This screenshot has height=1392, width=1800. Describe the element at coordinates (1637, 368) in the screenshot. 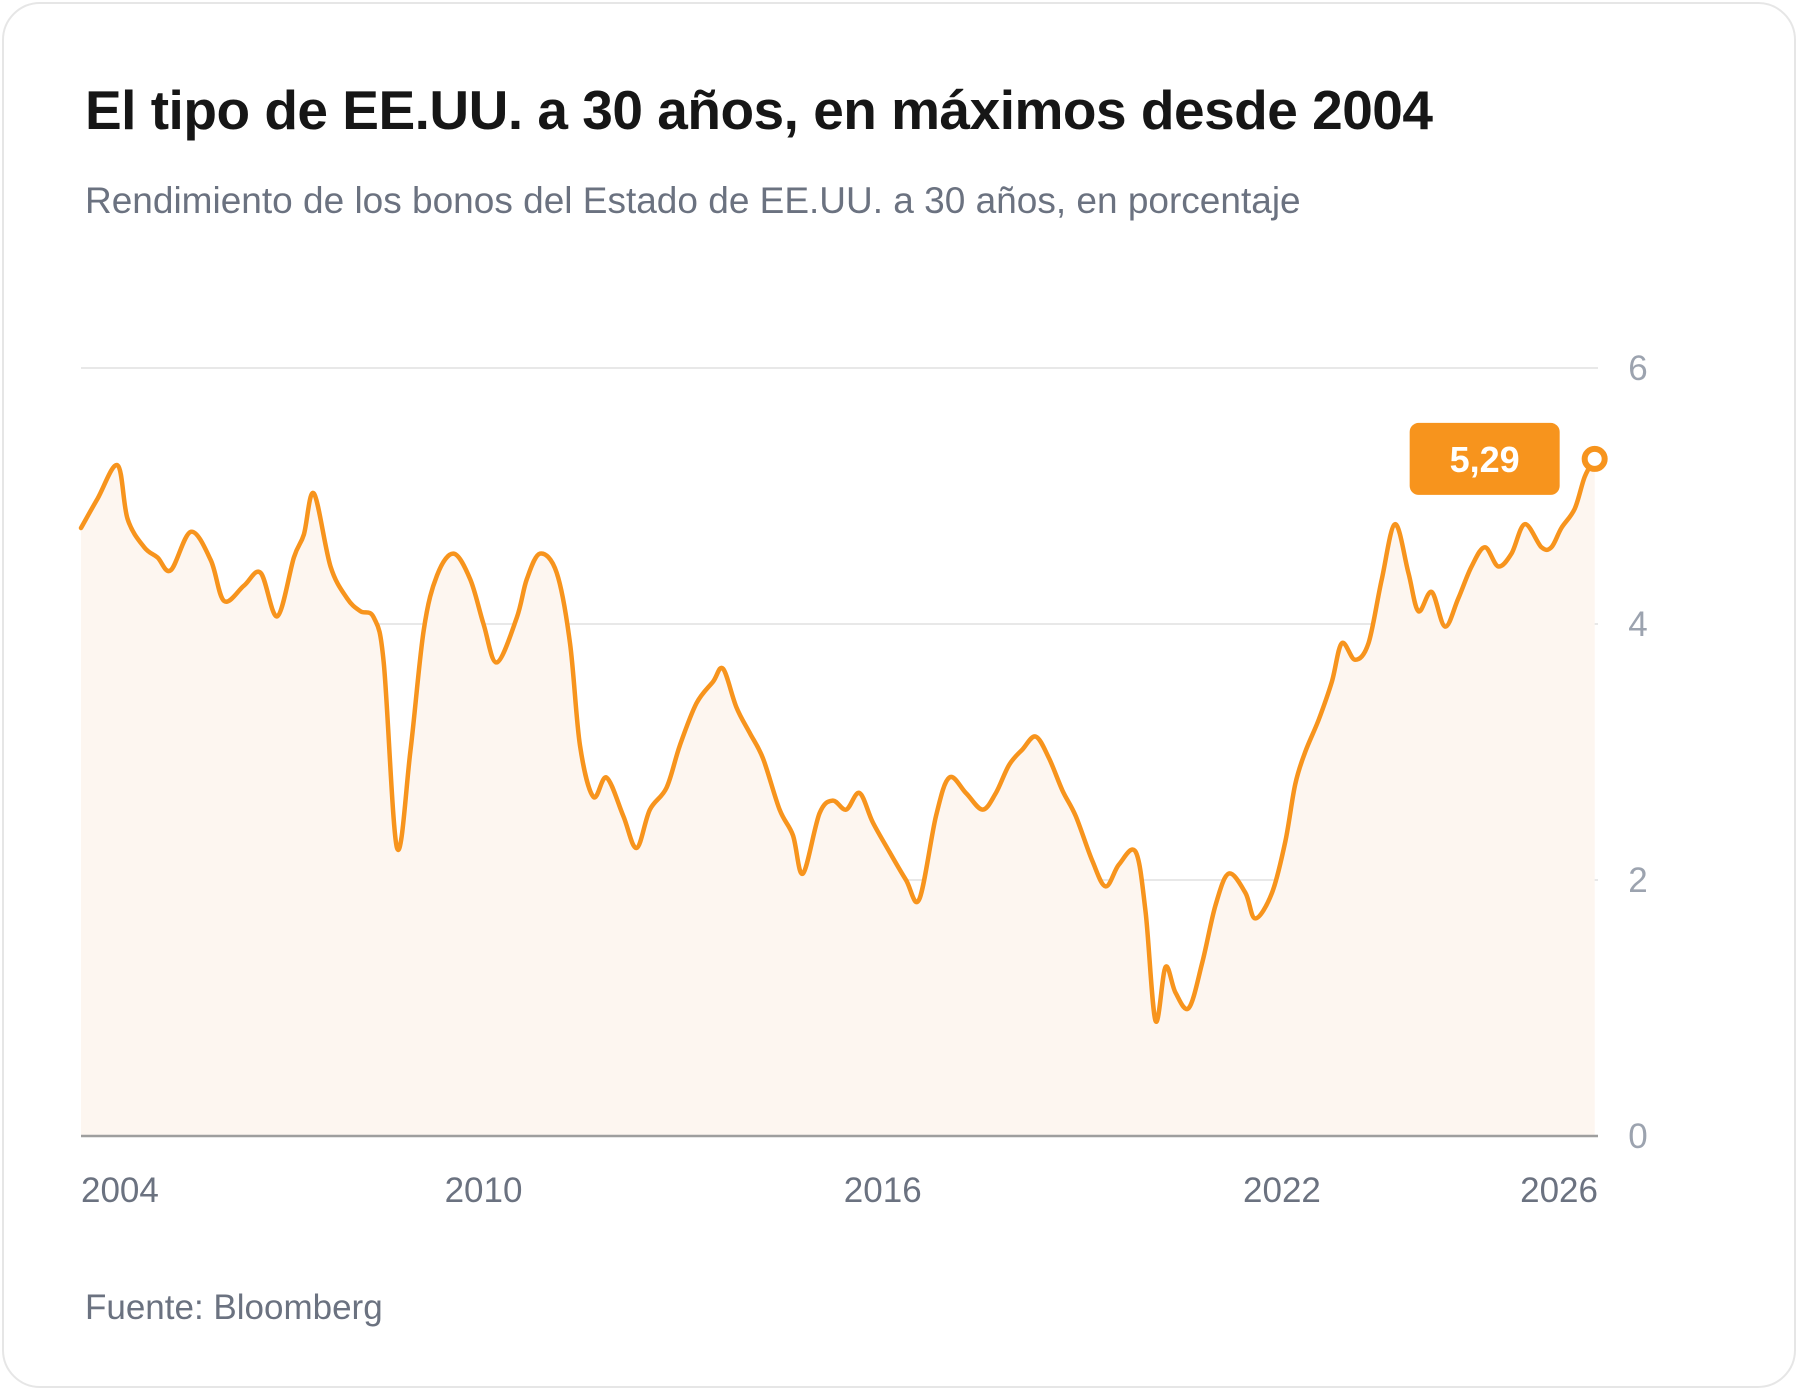

I see `y-tick-label: 6` at that location.